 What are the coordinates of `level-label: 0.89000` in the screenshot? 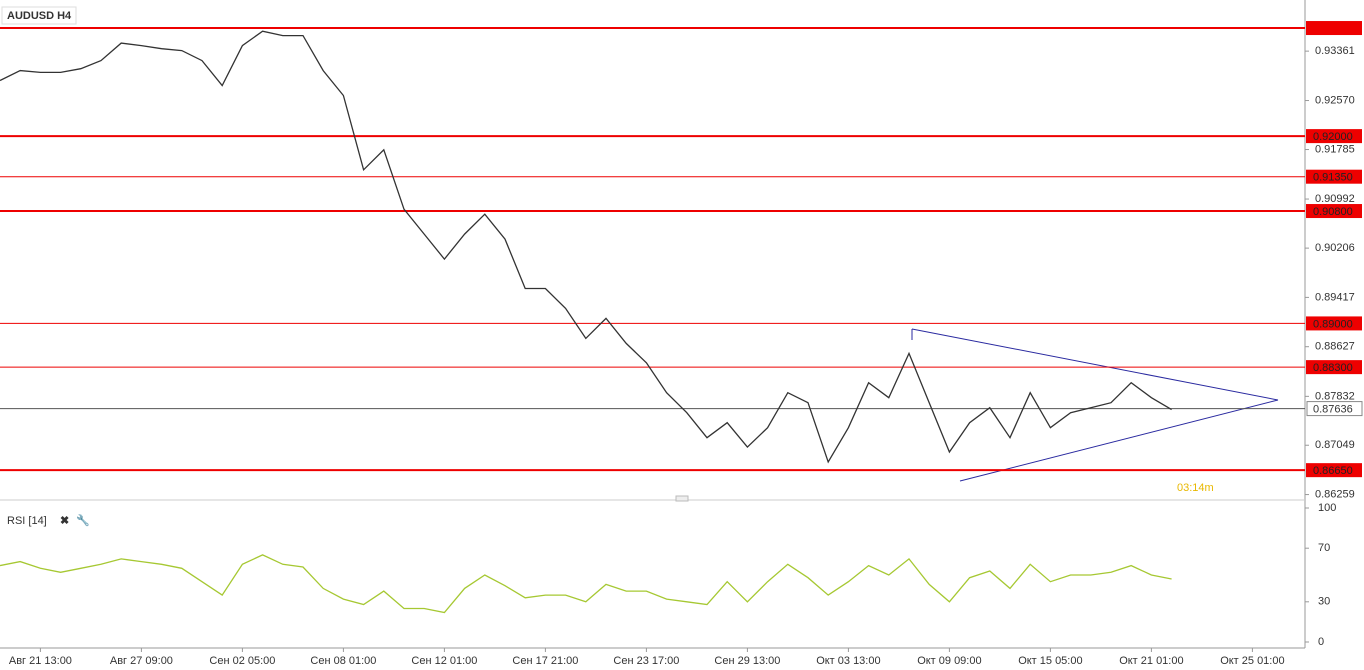 It's located at (1333, 324).